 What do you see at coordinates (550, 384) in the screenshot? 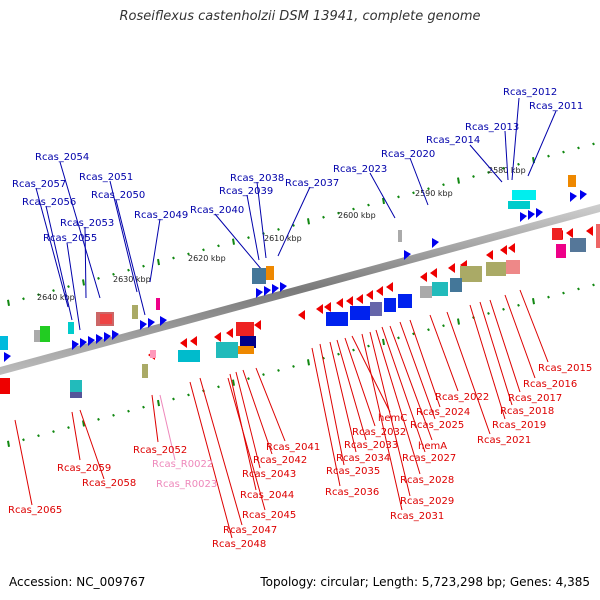
I see `gene-label: Rcas_2016` at bounding box center [550, 384].